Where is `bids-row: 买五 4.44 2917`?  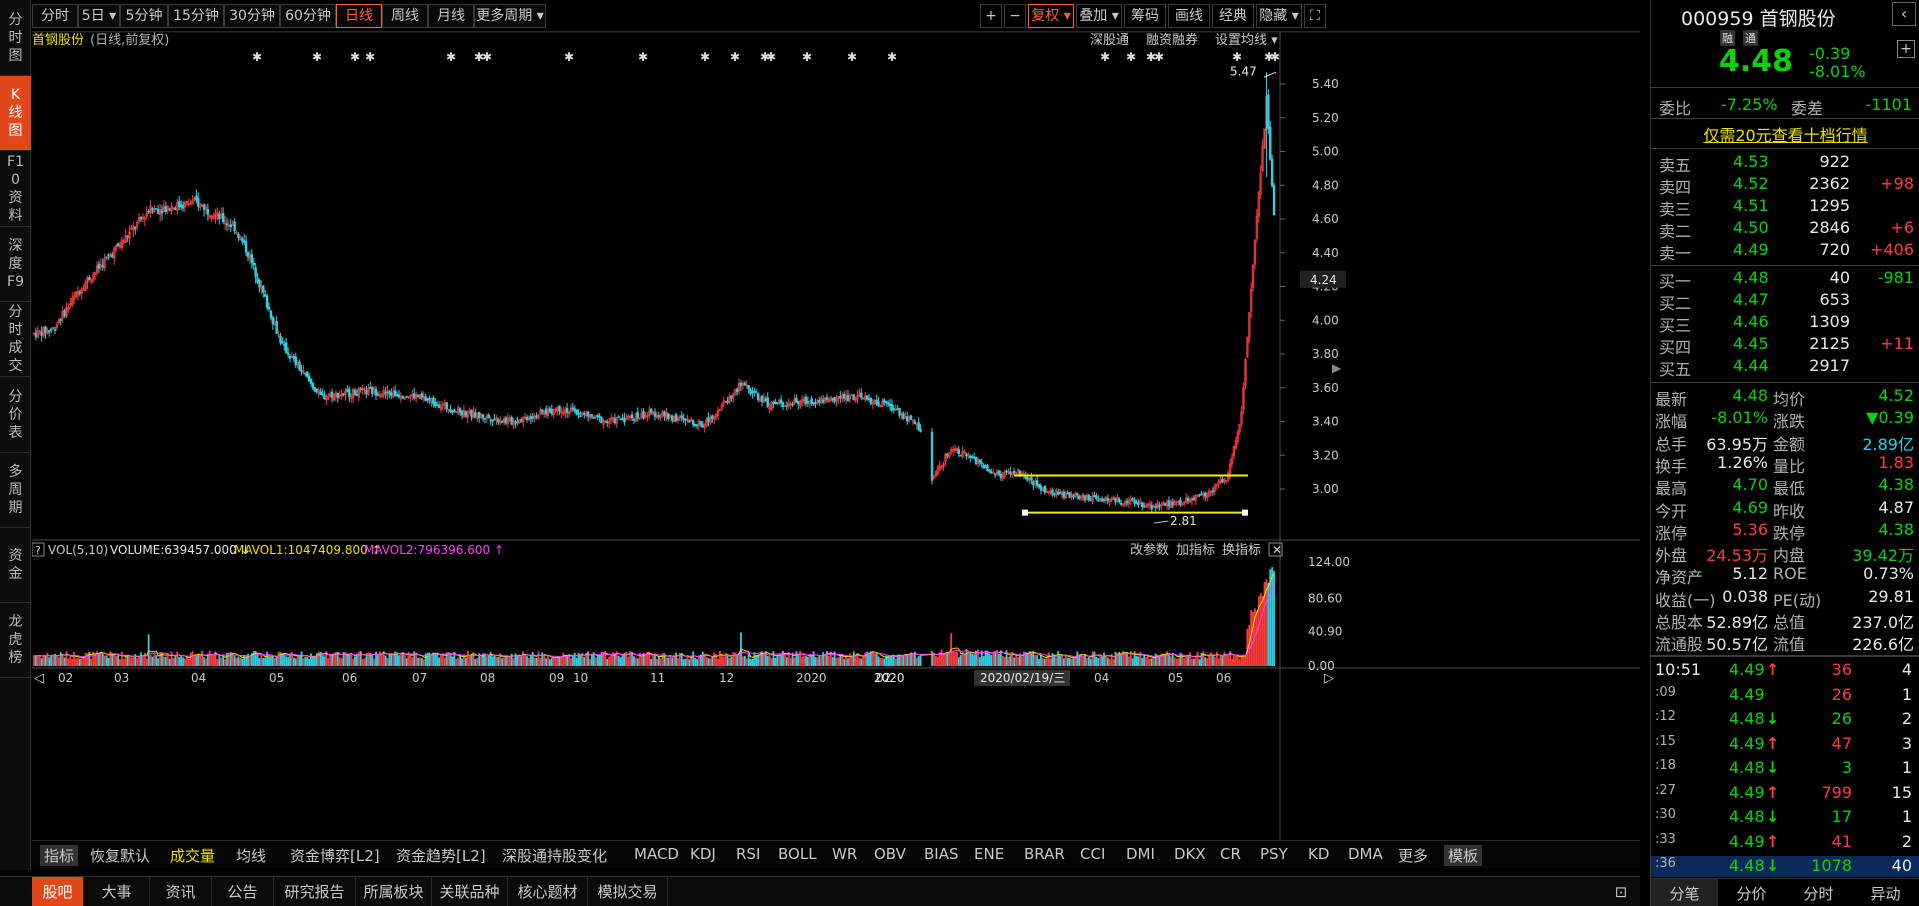
bids-row: 买五 4.44 2917 is located at coordinates (1785, 367).